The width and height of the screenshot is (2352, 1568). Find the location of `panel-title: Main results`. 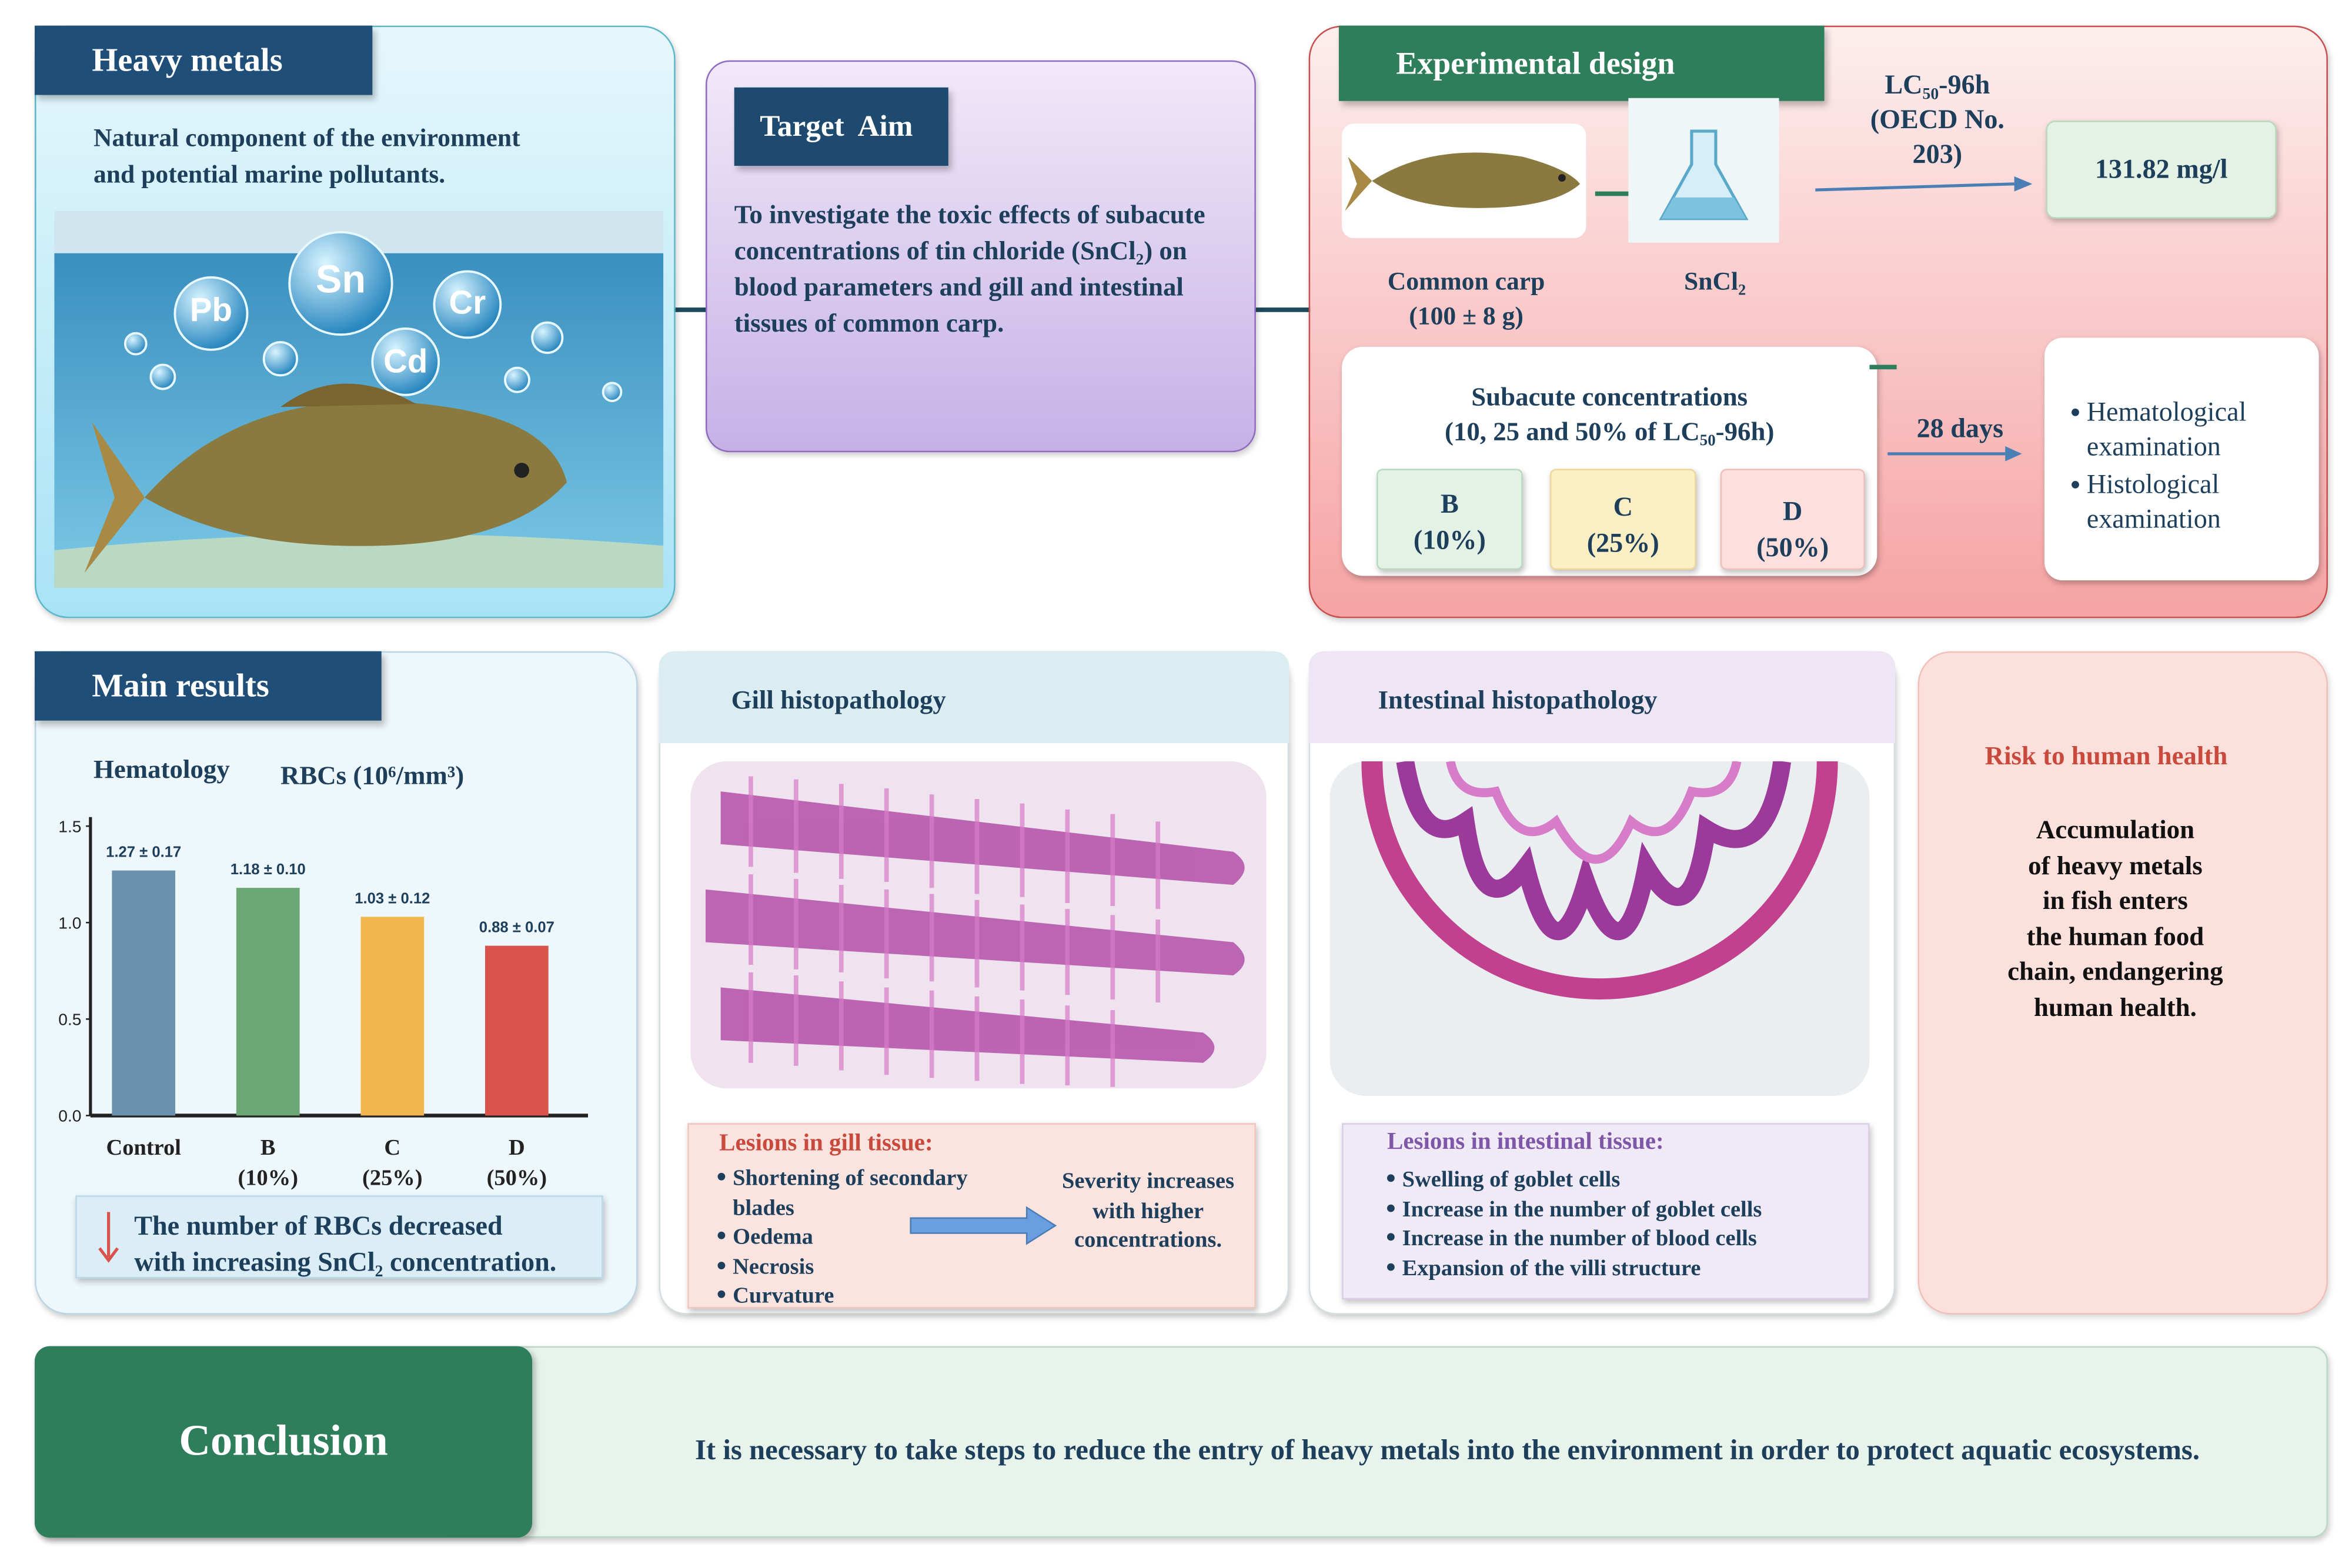

panel-title: Main results is located at coordinates (208, 686).